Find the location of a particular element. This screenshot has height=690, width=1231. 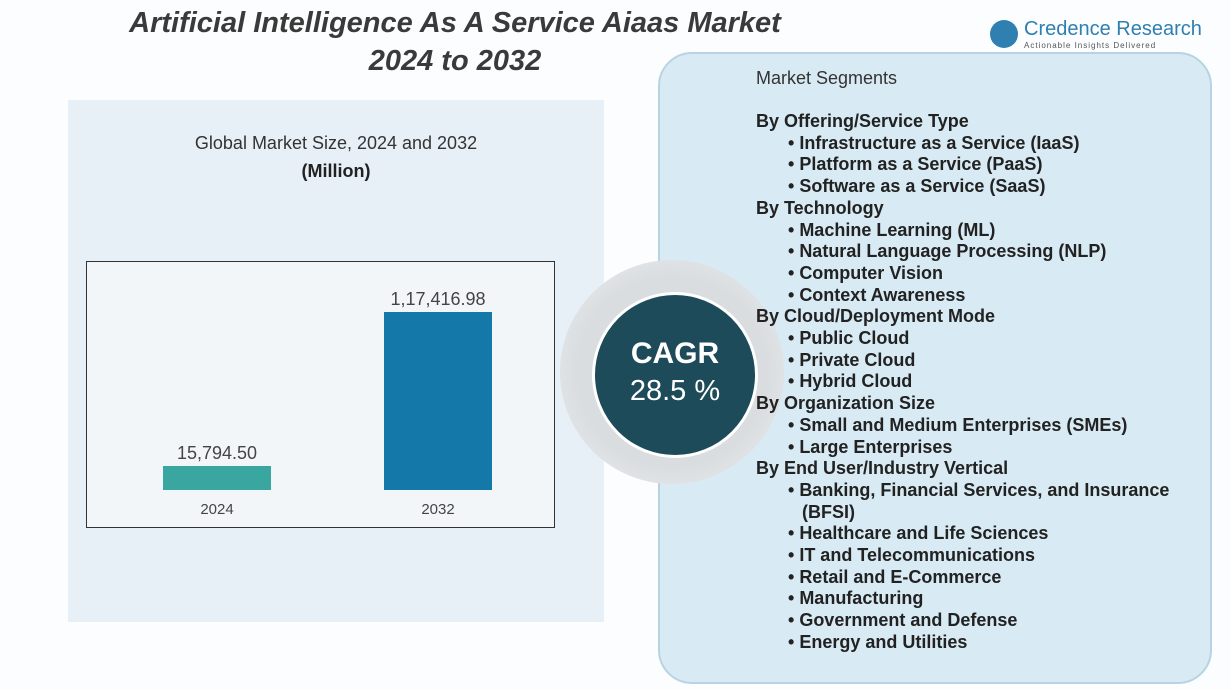

x-tick-label: 2032 is located at coordinates (438, 509).